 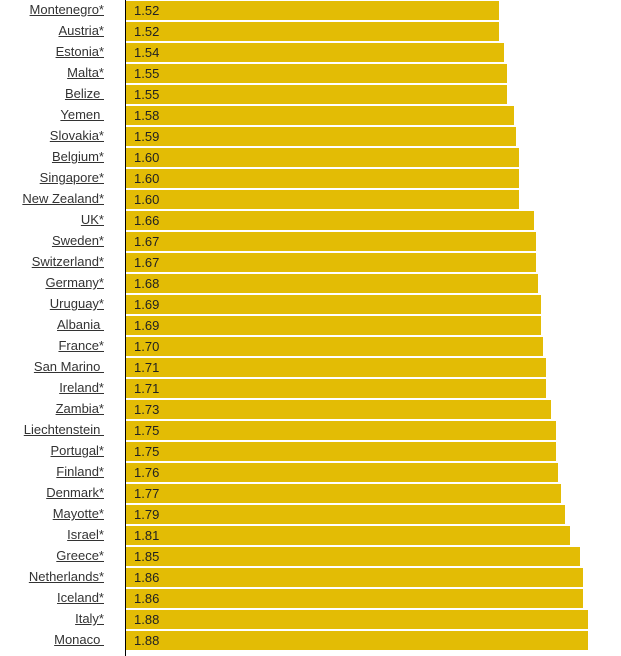 I want to click on bar: 1.85, so click(x=353, y=556).